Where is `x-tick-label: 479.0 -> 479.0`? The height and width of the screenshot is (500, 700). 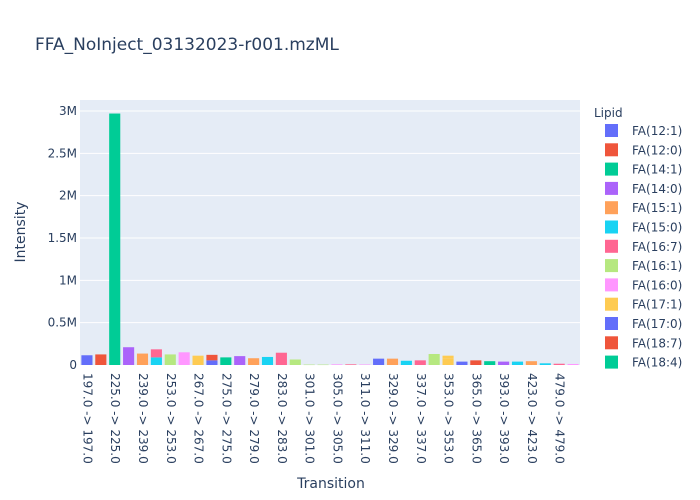
x-tick-label: 479.0 -> 479.0 is located at coordinates (560, 418).